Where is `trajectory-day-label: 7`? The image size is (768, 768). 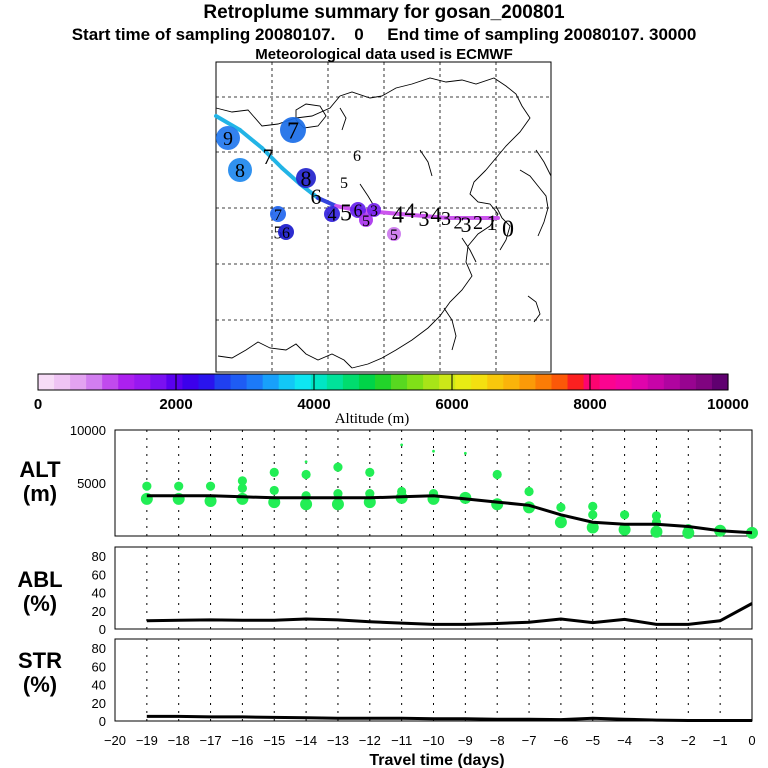 trajectory-day-label: 7 is located at coordinates (268, 156).